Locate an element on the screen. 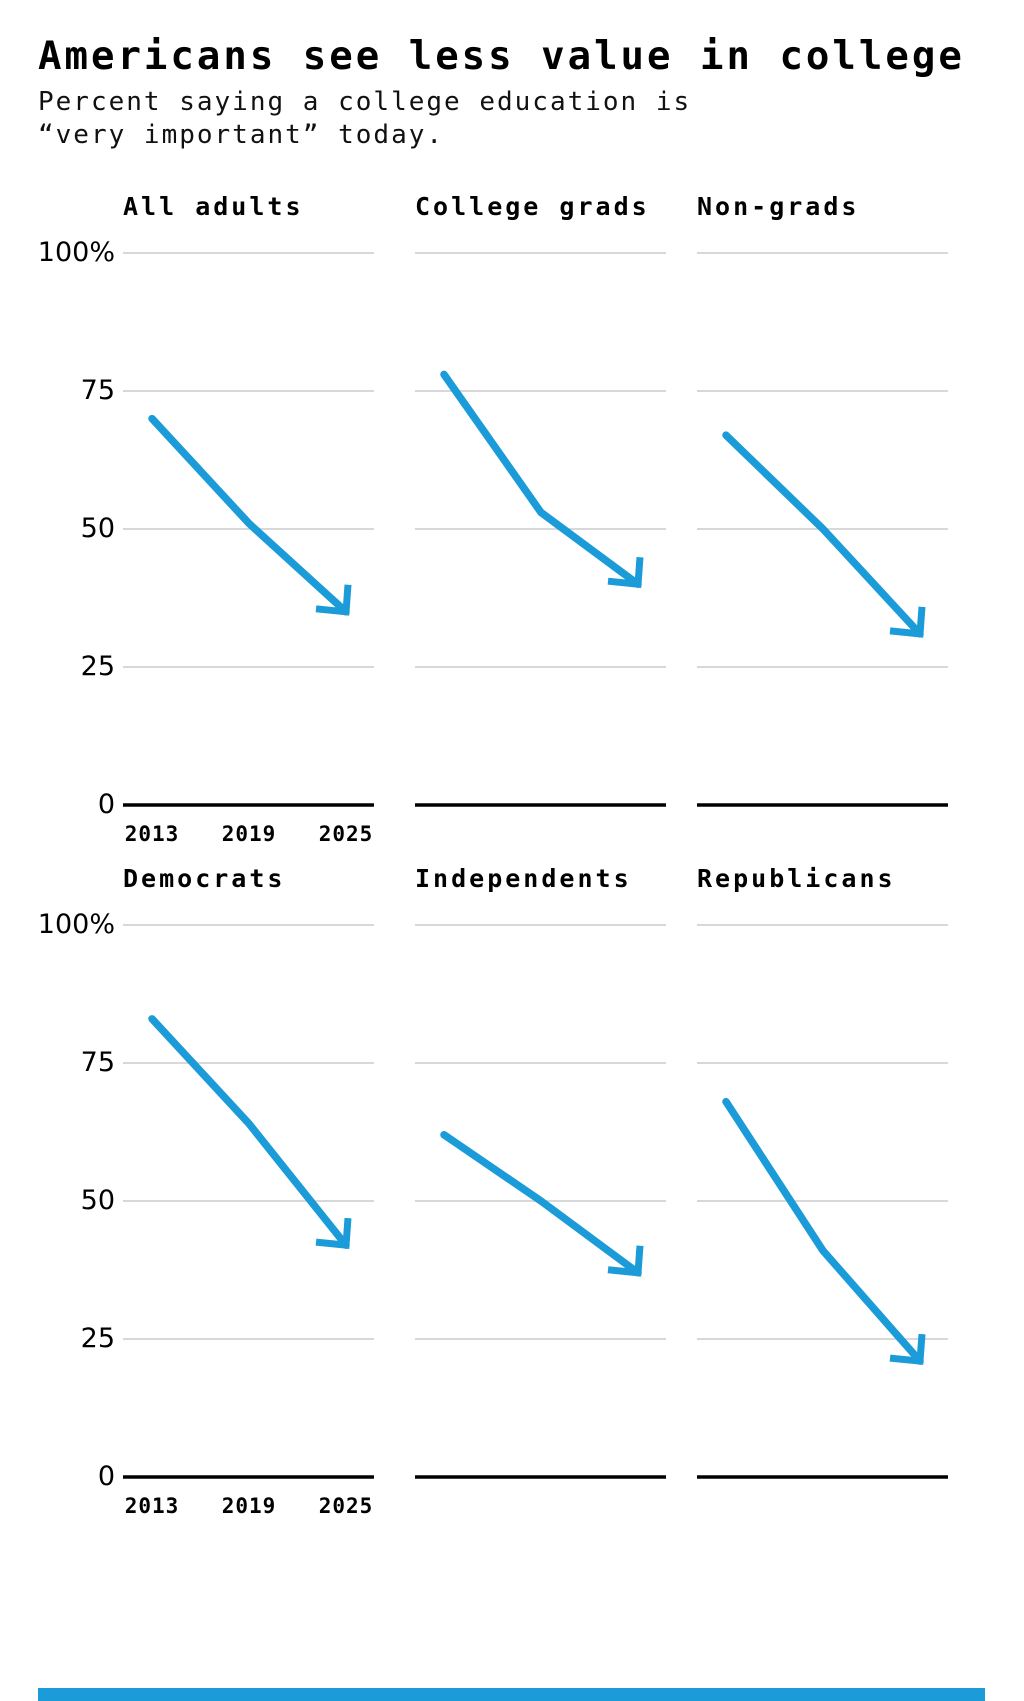 This screenshot has height=1701, width=1024. line-chart-republicans is located at coordinates (822, 1201).